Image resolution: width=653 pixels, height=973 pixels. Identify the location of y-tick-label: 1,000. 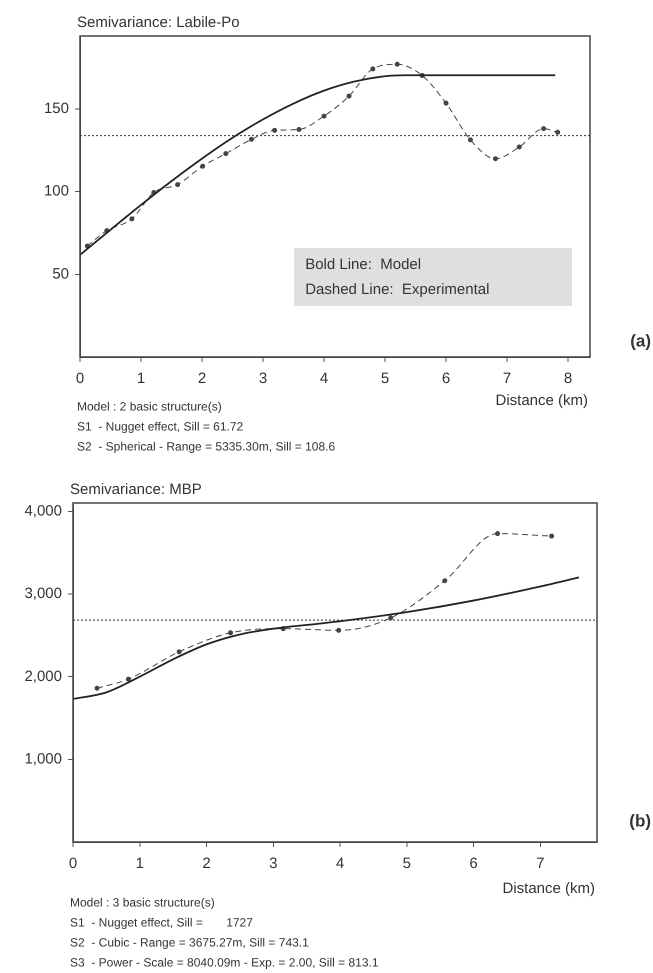
(43, 759).